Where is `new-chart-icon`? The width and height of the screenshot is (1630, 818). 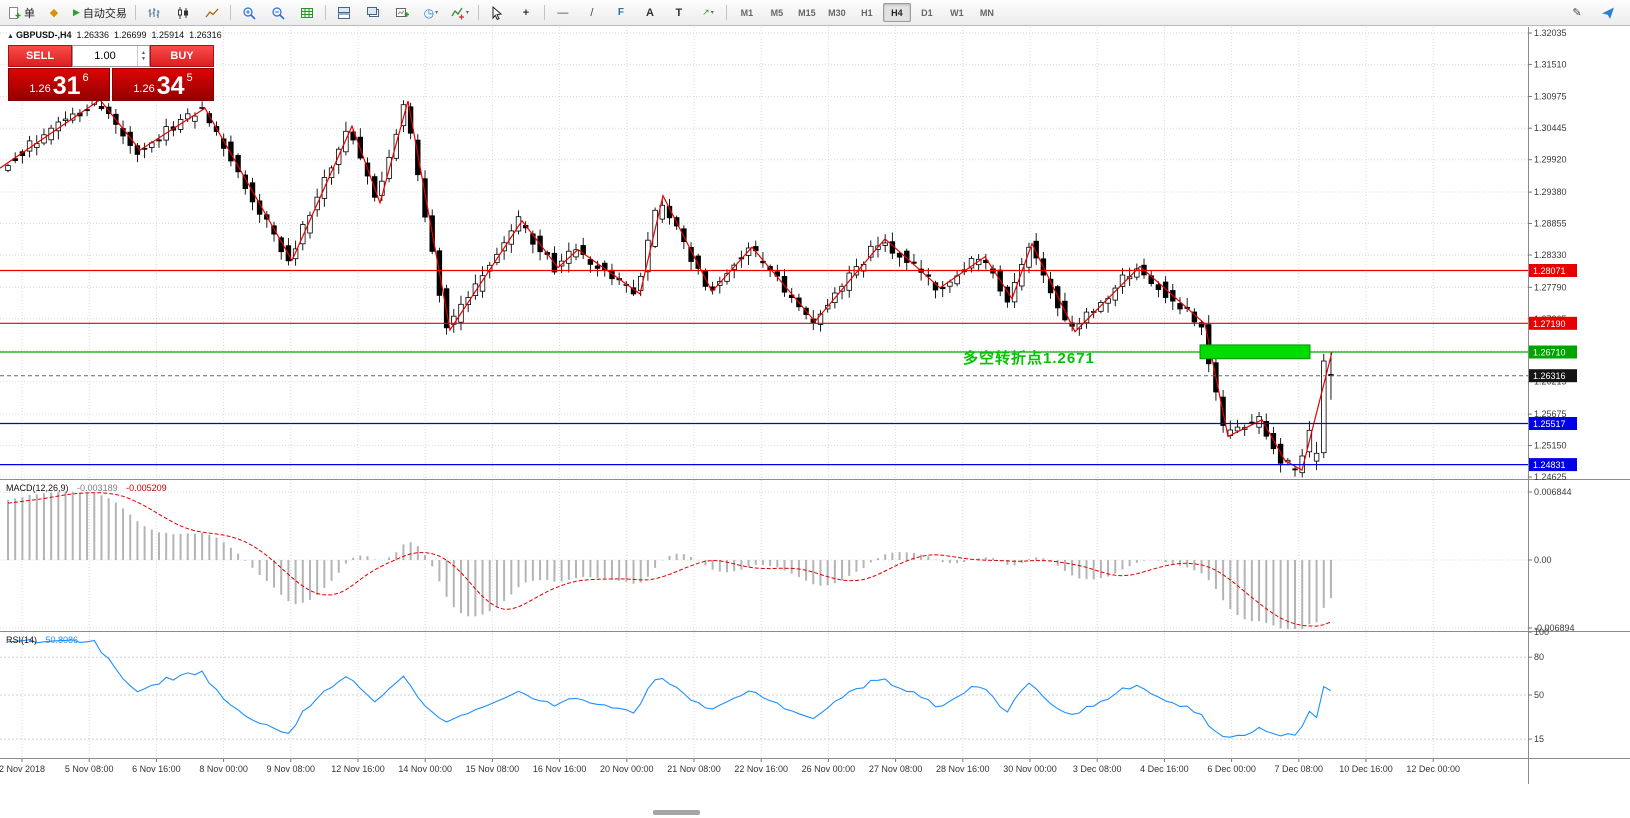
new-chart-icon is located at coordinates (402, 12).